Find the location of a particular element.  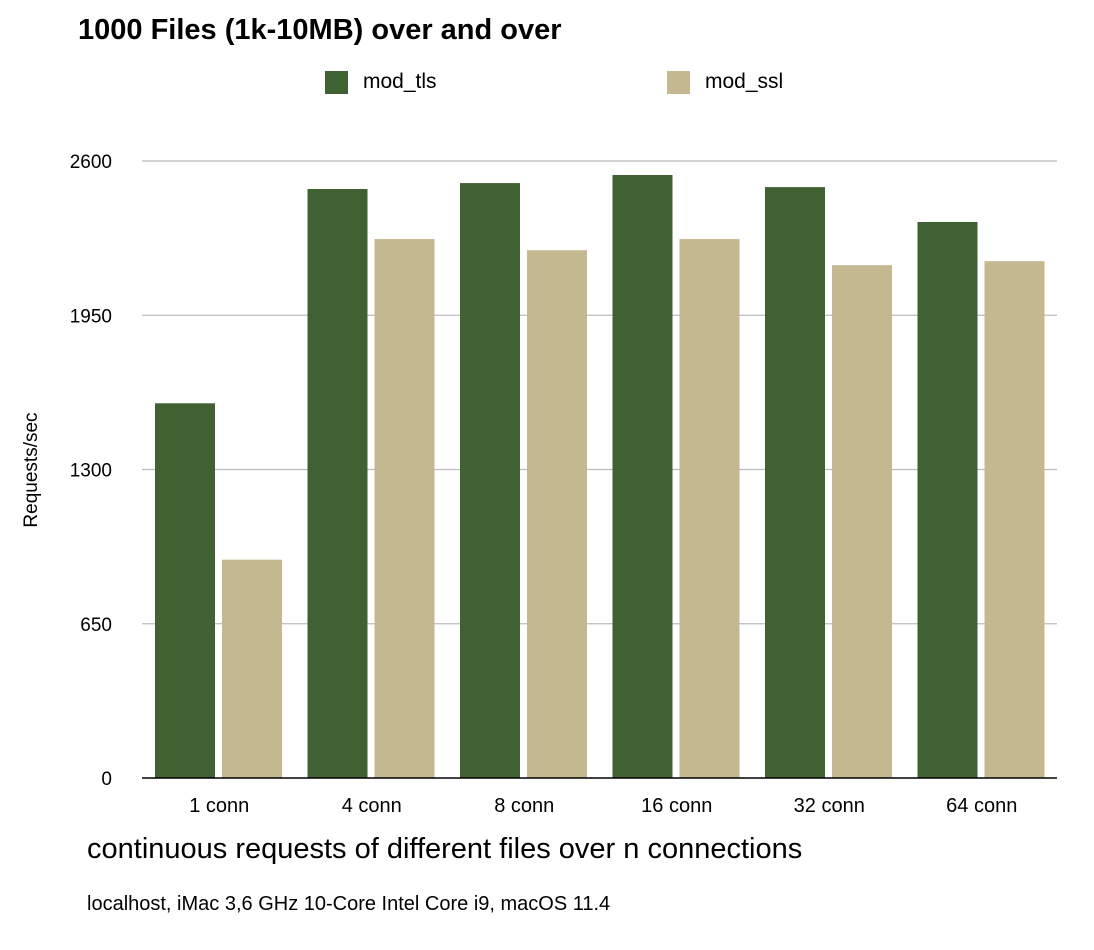

legend-label: mod_ssl is located at coordinates (744, 81).